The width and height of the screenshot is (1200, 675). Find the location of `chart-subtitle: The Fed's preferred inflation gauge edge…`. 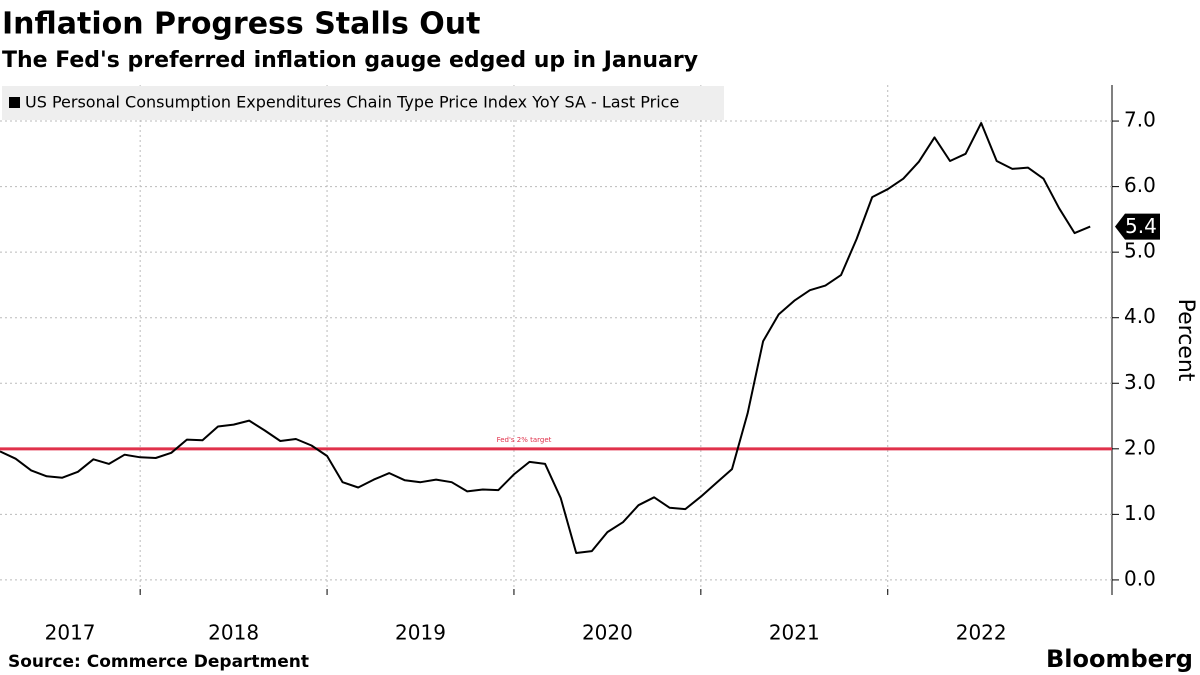

chart-subtitle: The Fed's preferred inflation gauge edge… is located at coordinates (350, 60).